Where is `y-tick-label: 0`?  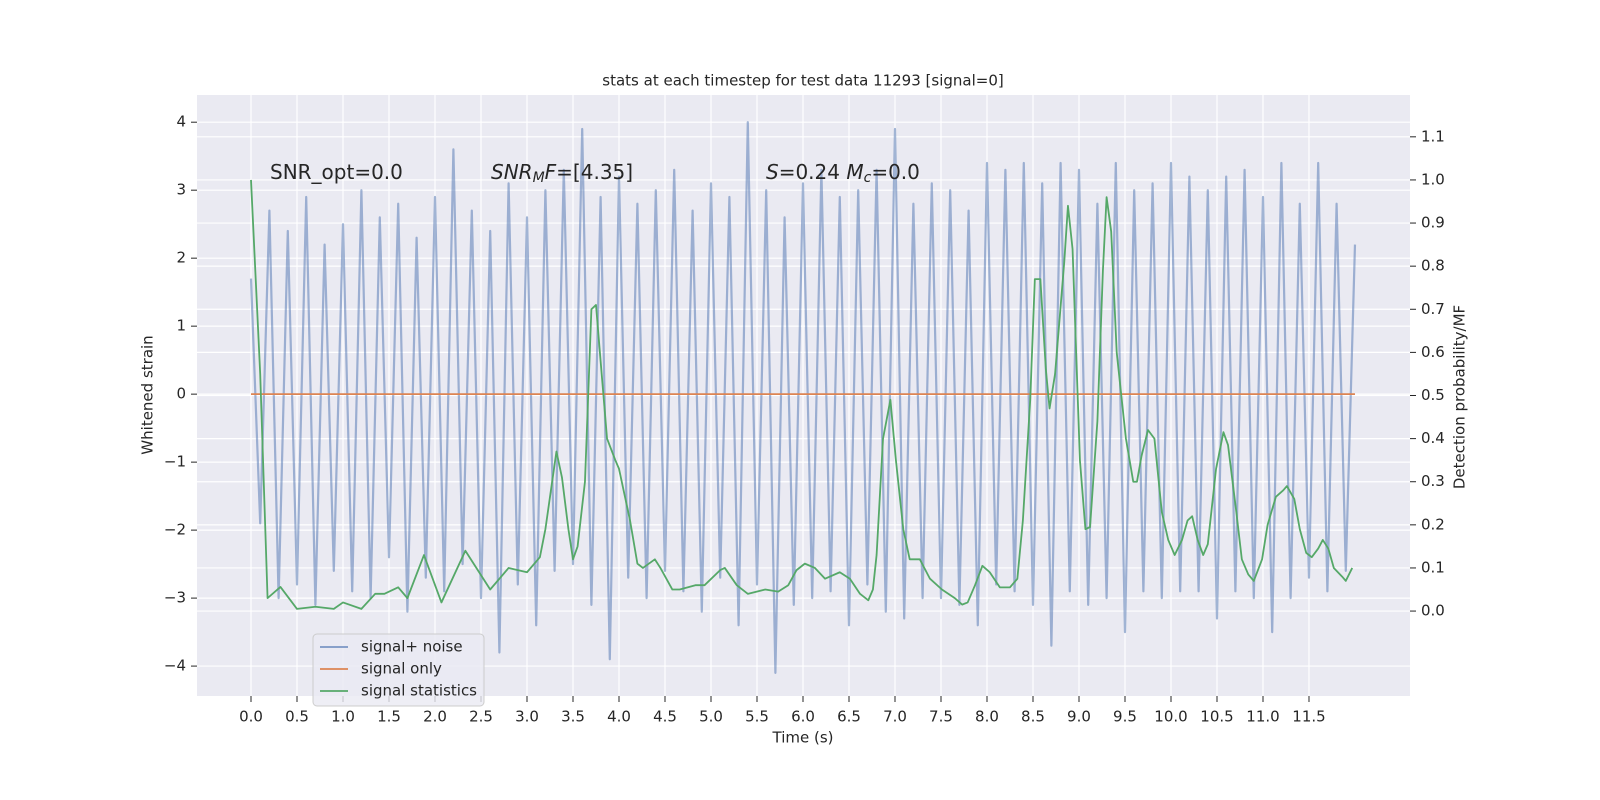
y-tick-label: 0 is located at coordinates (181, 394).